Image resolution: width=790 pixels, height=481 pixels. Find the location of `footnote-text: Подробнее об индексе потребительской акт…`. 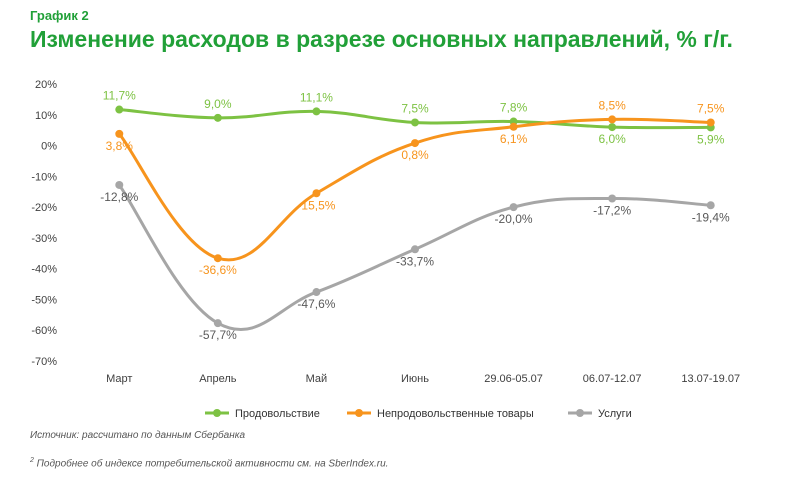

footnote-text: Подробнее об индексе потребительской акт… is located at coordinates (211, 464).